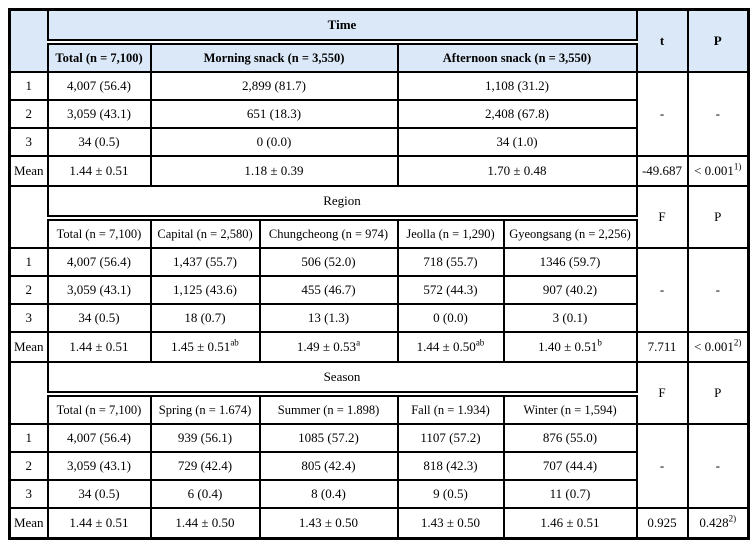 Image resolution: width=755 pixels, height=540 pixels. I want to click on data-cell: 9 (0.5), so click(450, 494).